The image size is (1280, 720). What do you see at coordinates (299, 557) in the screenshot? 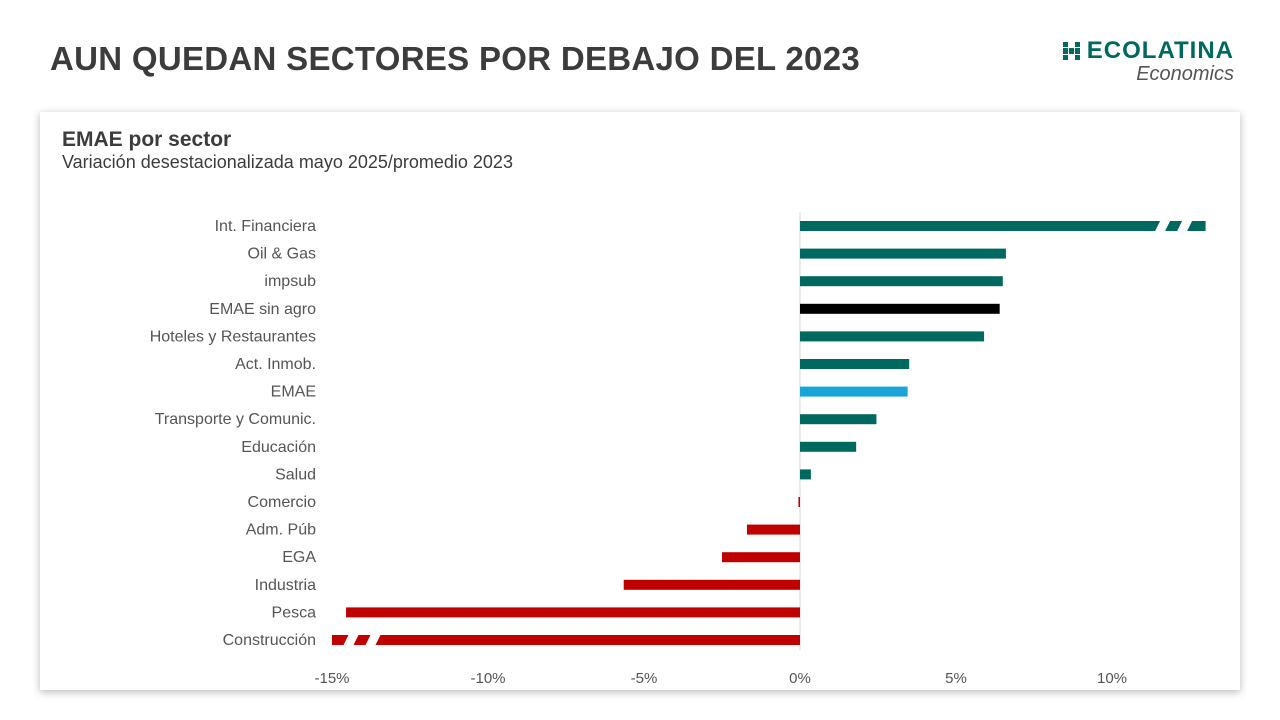
I see `category-label-12: EGA` at bounding box center [299, 557].